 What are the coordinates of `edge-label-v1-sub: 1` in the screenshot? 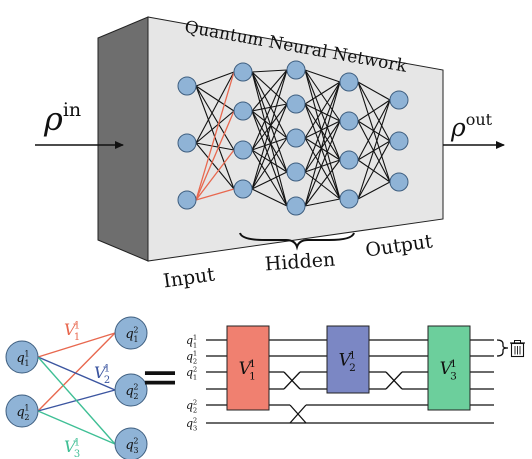 It's located at (77, 337).